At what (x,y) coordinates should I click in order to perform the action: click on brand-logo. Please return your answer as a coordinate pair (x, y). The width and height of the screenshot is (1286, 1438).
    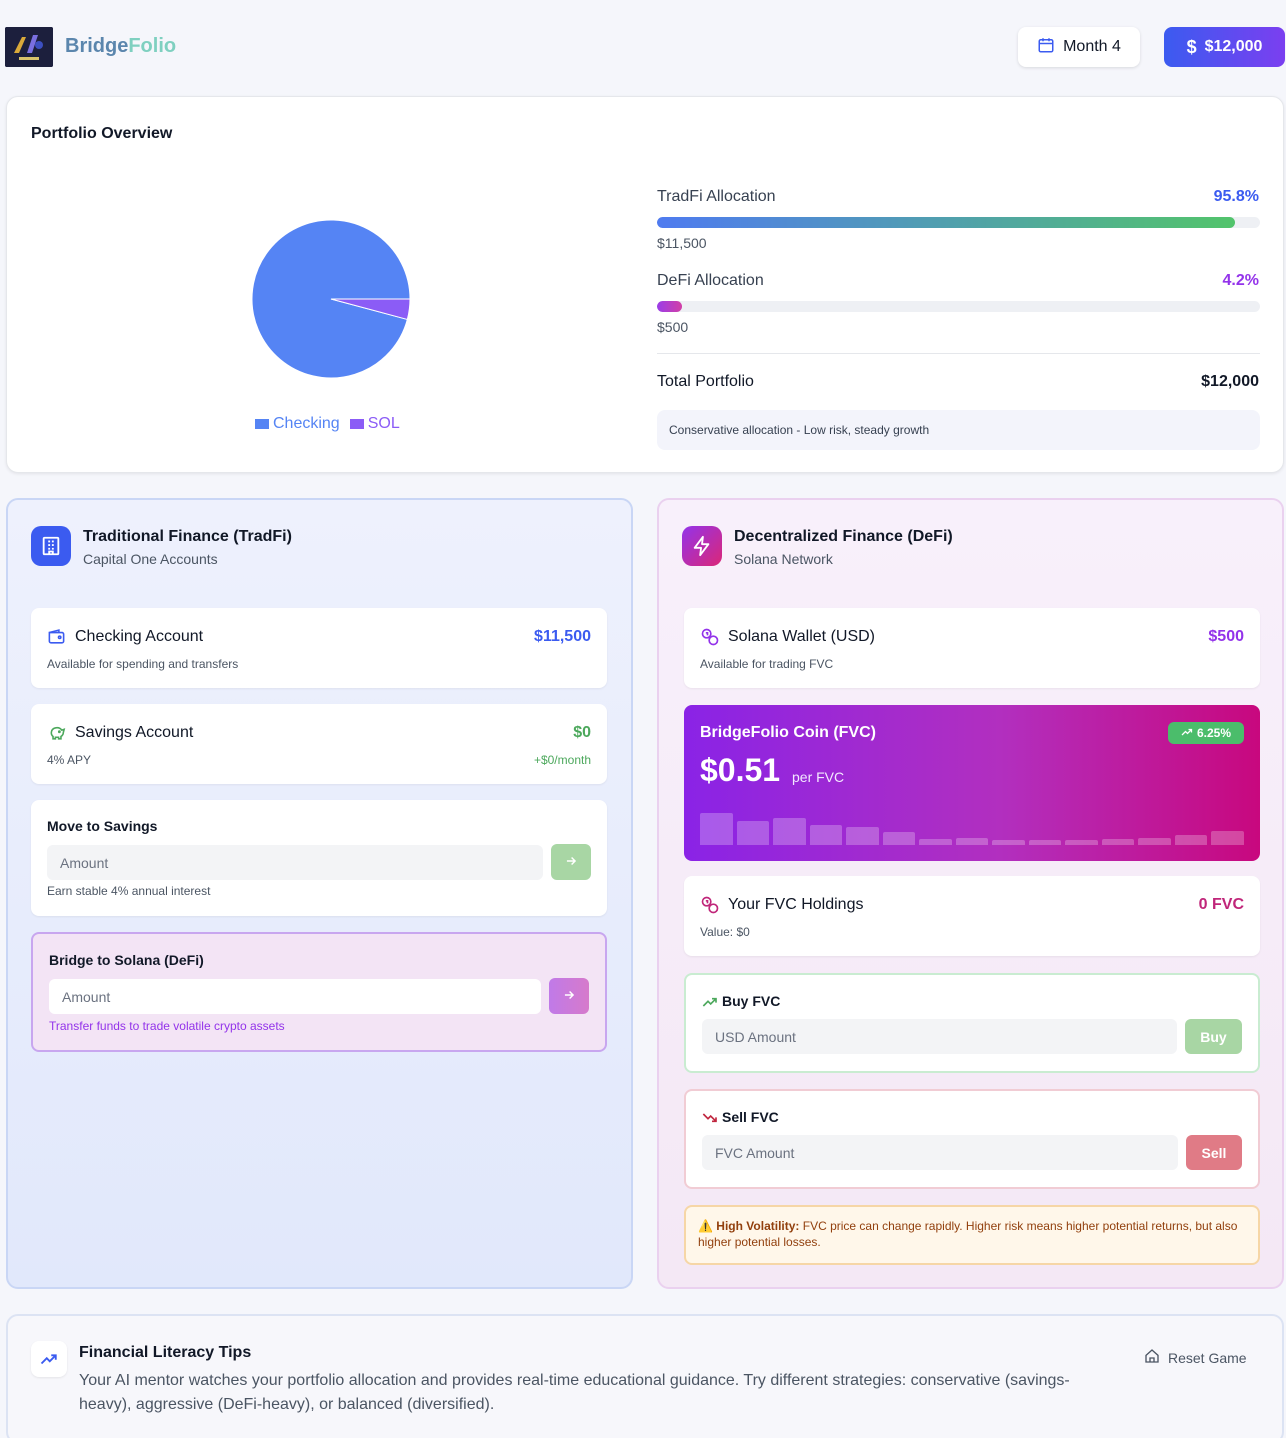
    Looking at the image, I should click on (29, 47).